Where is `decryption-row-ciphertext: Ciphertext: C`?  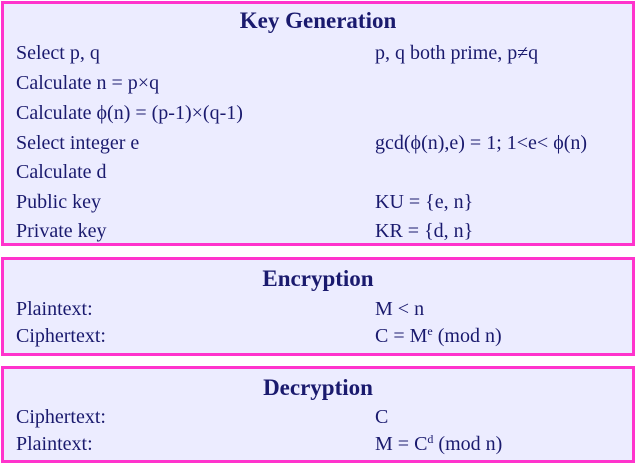 decryption-row-ciphertext: Ciphertext: C is located at coordinates (318, 417).